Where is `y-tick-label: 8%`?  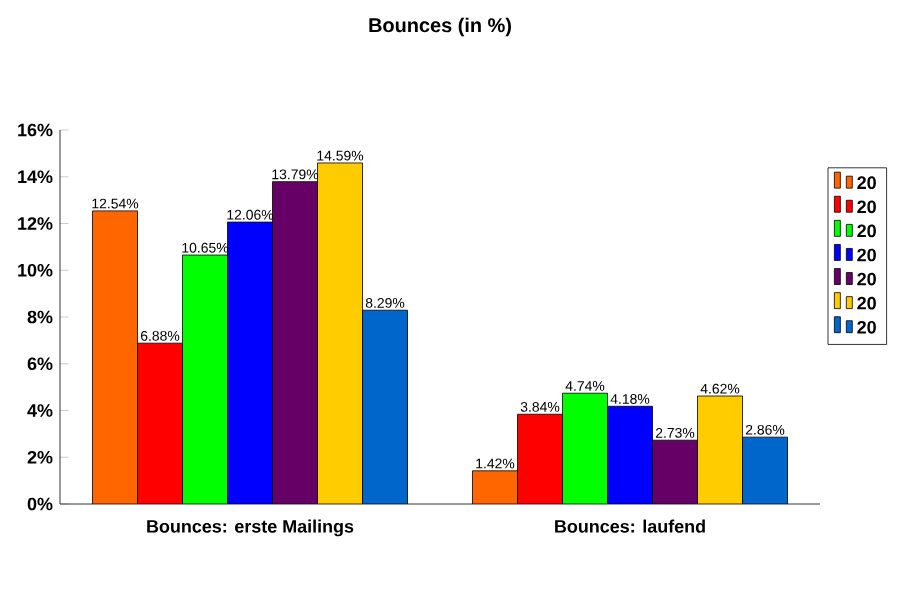
y-tick-label: 8% is located at coordinates (40, 317).